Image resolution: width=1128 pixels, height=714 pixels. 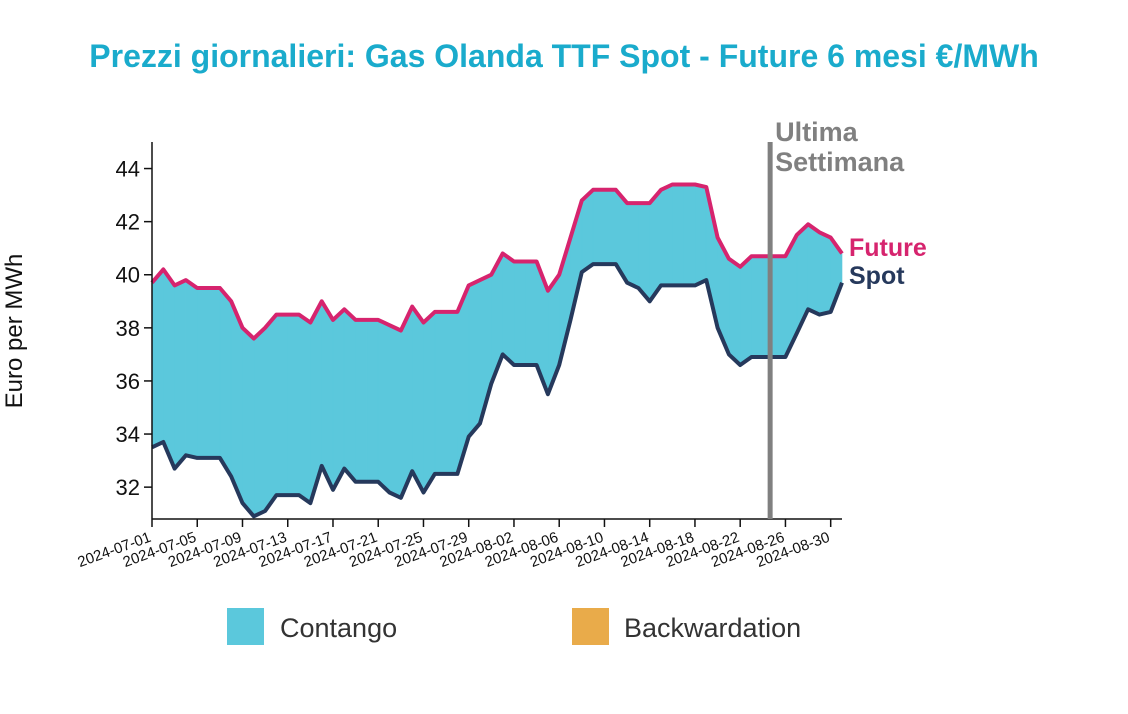 What do you see at coordinates (128, 222) in the screenshot?
I see `y-tick-label: 42` at bounding box center [128, 222].